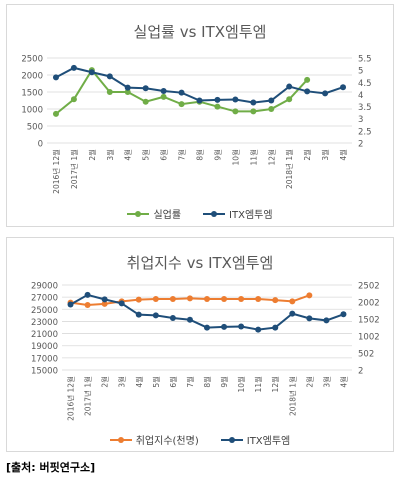 This screenshot has width=403, height=495. Describe the element at coordinates (44, 372) in the screenshot. I see `y-left-tick-label: 15000` at that location.